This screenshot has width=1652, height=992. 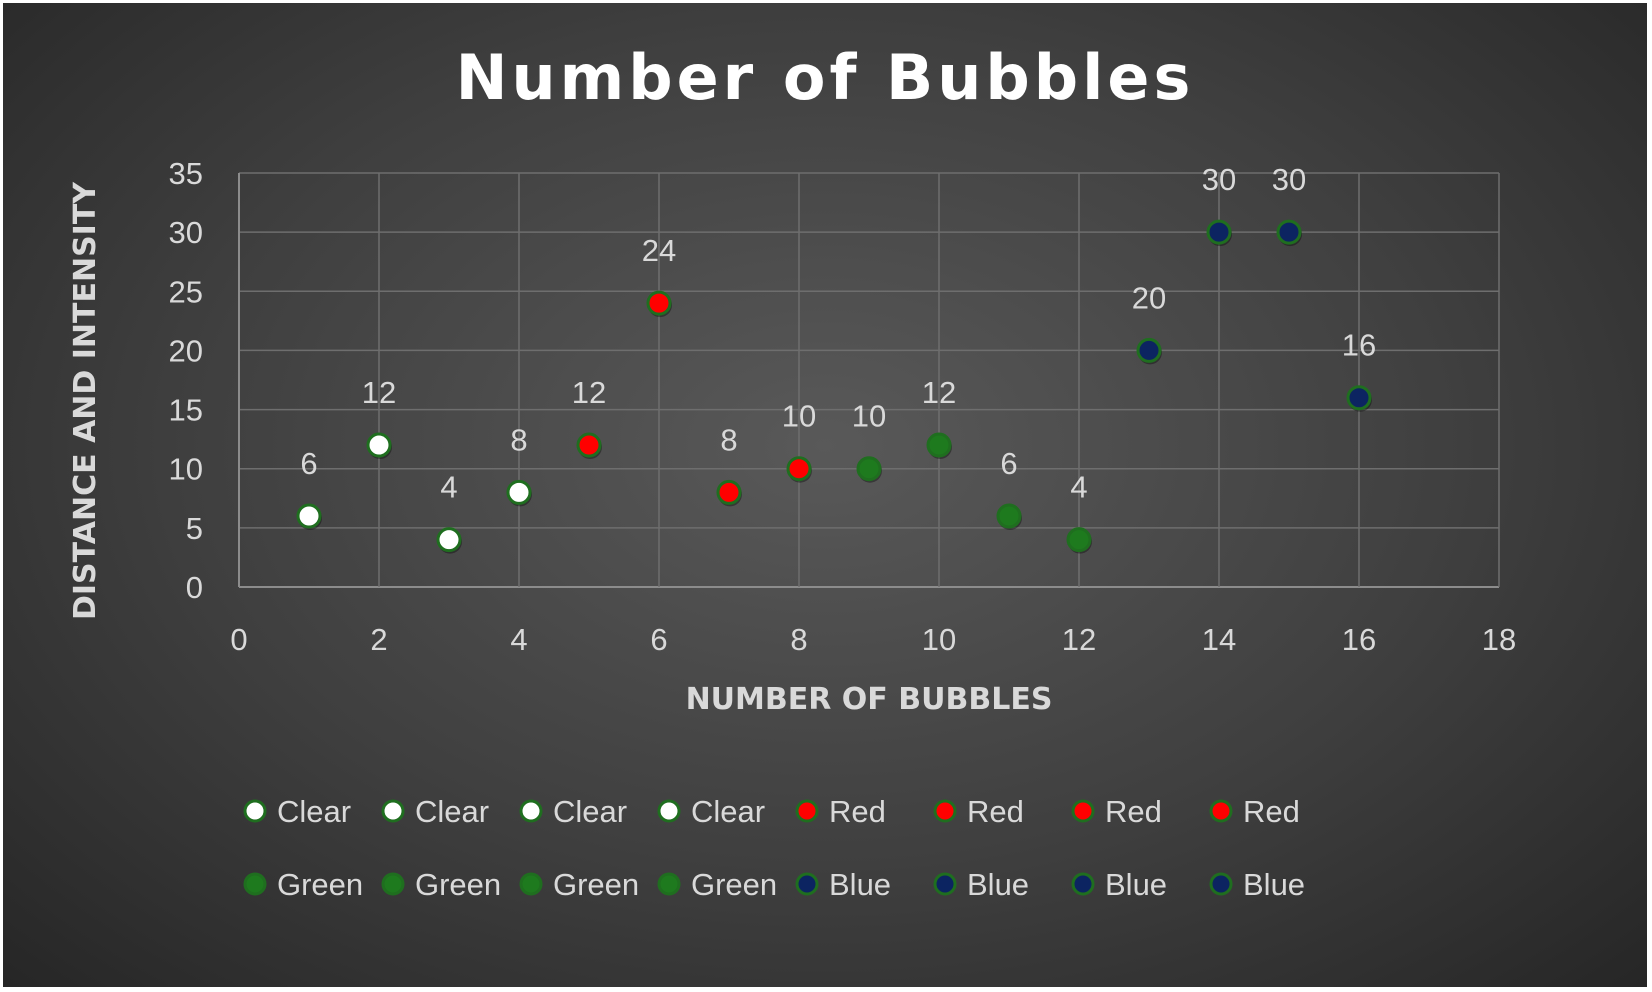 What do you see at coordinates (1499, 639) in the screenshot?
I see `x-tick-label: 18` at bounding box center [1499, 639].